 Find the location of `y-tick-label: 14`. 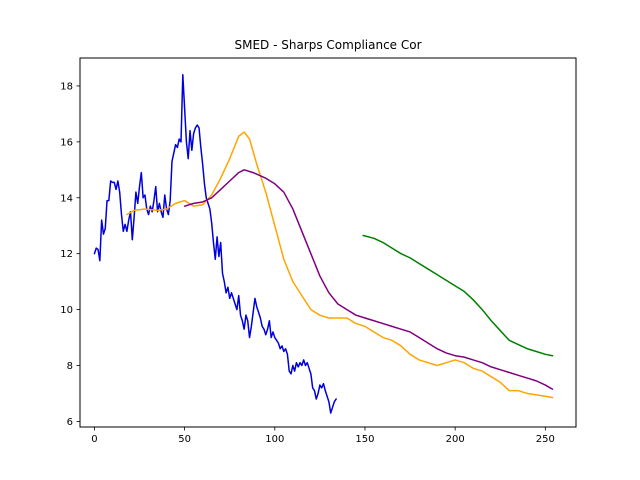

y-tick-label: 14 is located at coordinates (66, 198).